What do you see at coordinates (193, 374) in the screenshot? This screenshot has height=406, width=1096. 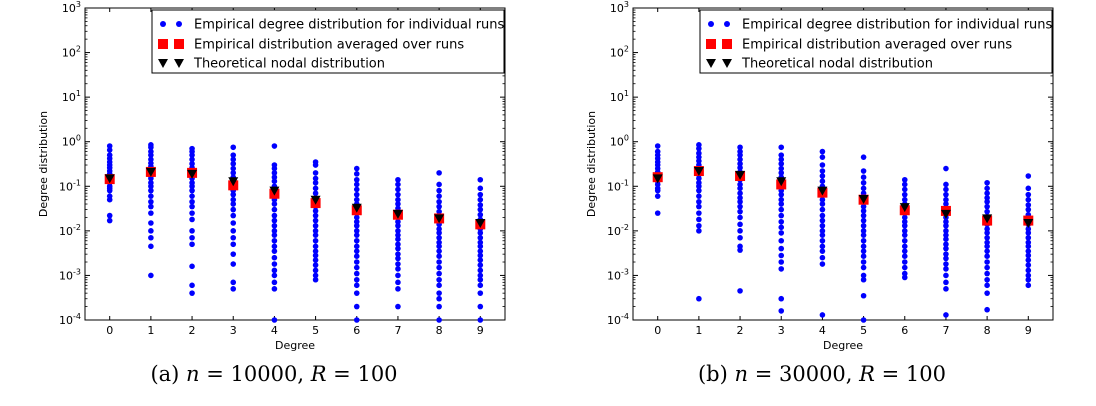 I see `caption-a-n-symbol: n` at bounding box center [193, 374].